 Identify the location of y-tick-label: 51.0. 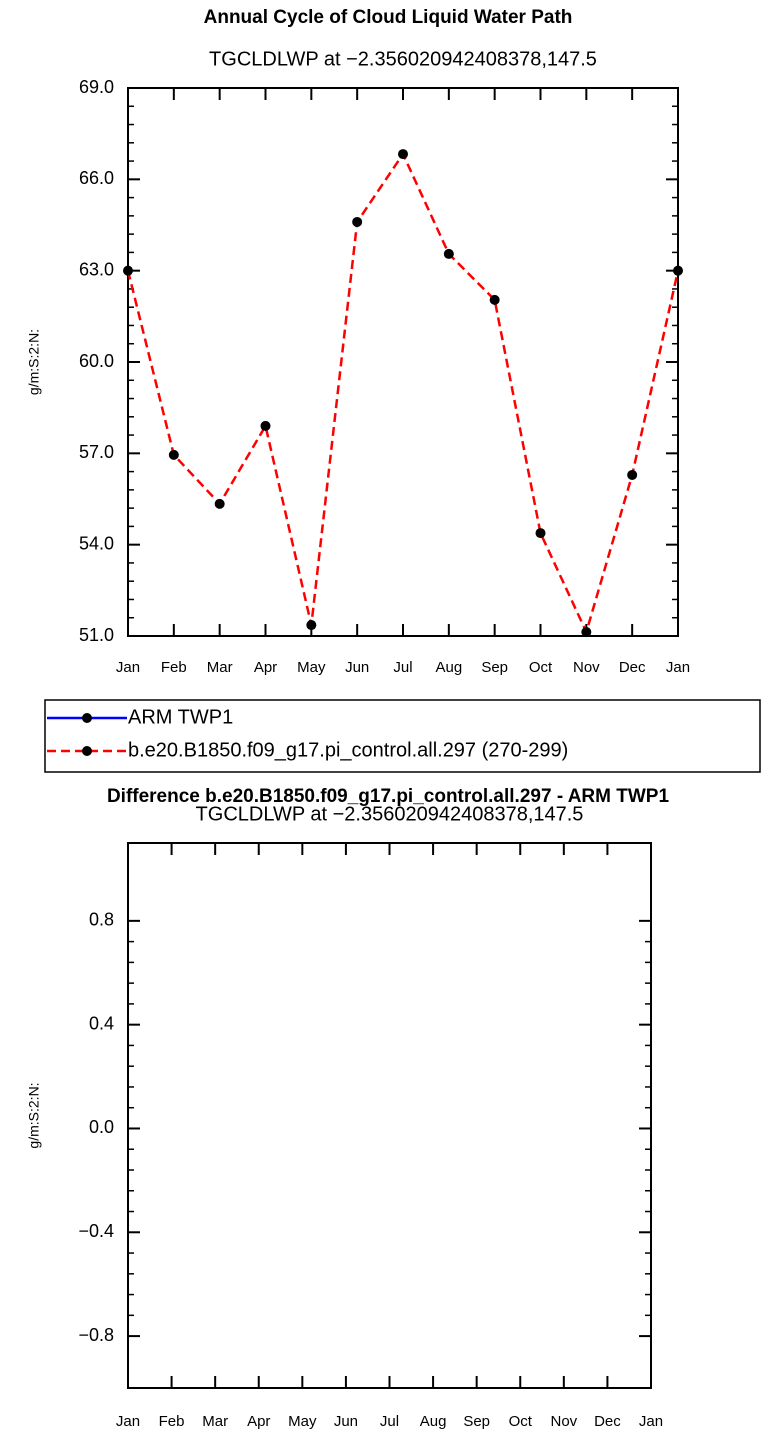
(96, 635).